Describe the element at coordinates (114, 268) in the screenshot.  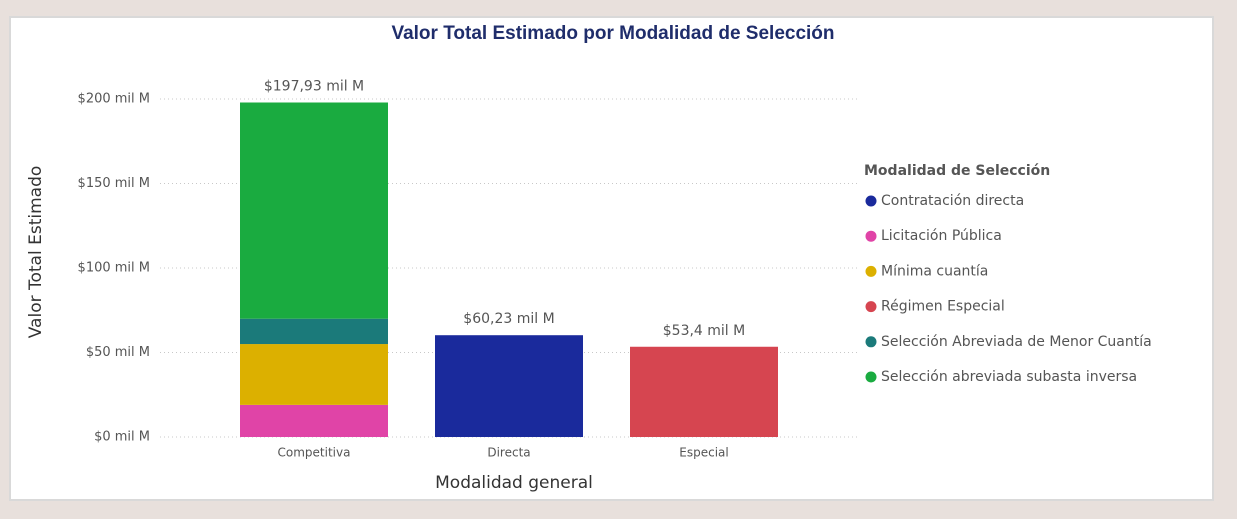
I see `y-tick-label: $100 mil M` at that location.